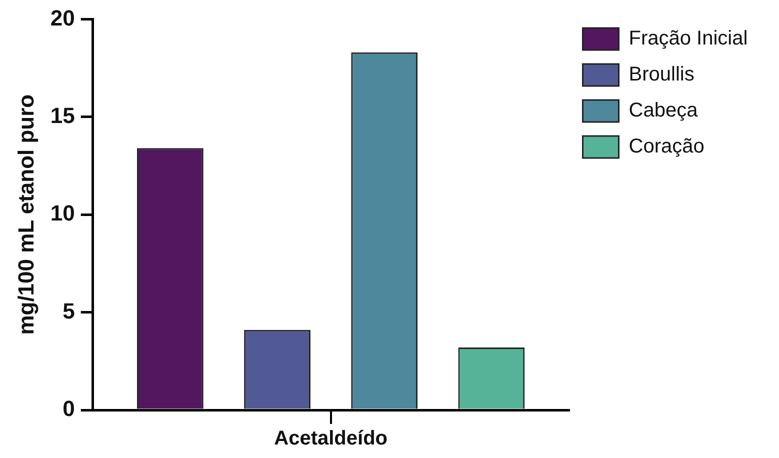  I want to click on y-tick-label: 0, so click(68, 409).